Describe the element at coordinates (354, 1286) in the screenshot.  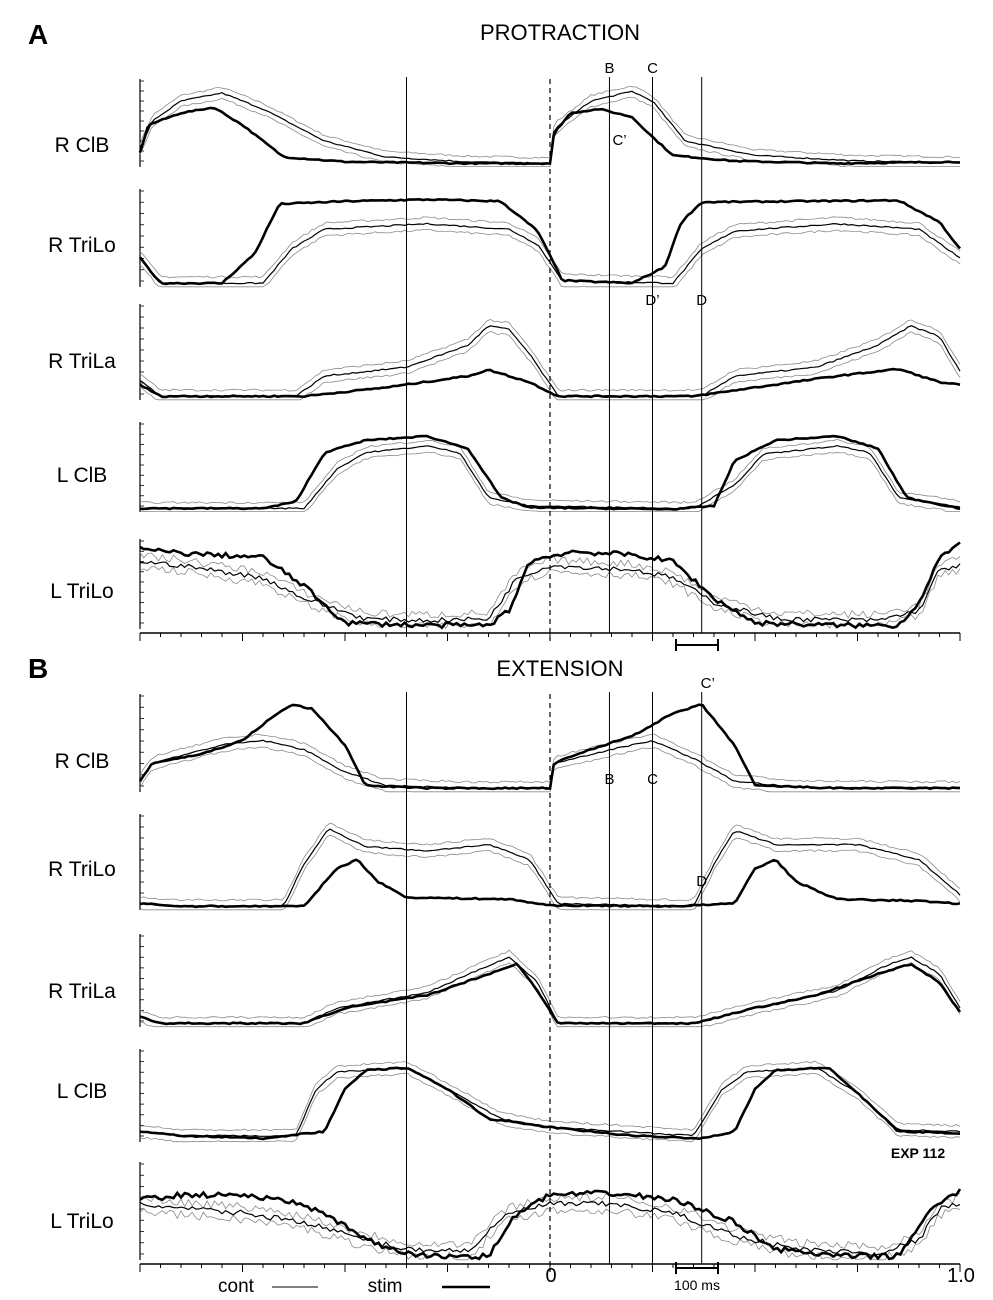
I see `legend: cont stim` at that location.